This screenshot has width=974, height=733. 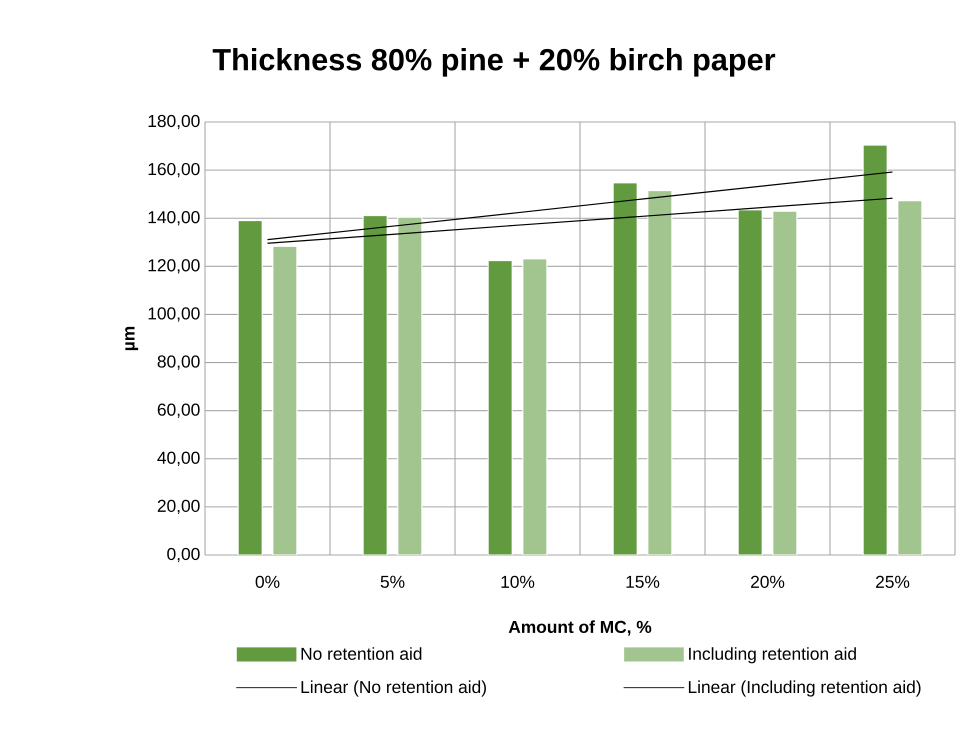 What do you see at coordinates (643, 582) in the screenshot?
I see `x-tick-label: 15%` at bounding box center [643, 582].